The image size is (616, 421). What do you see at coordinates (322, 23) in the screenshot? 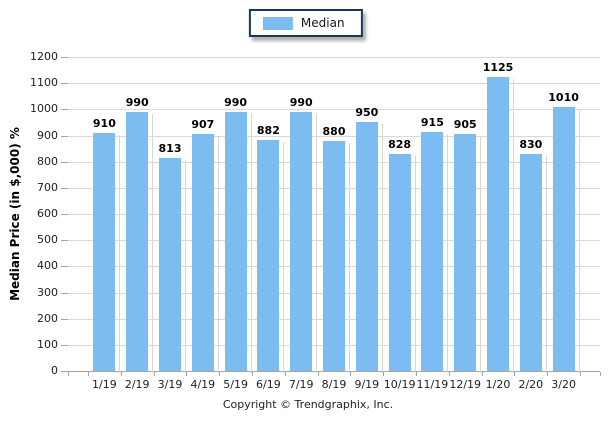
I see `legend-label: Median` at bounding box center [322, 23].